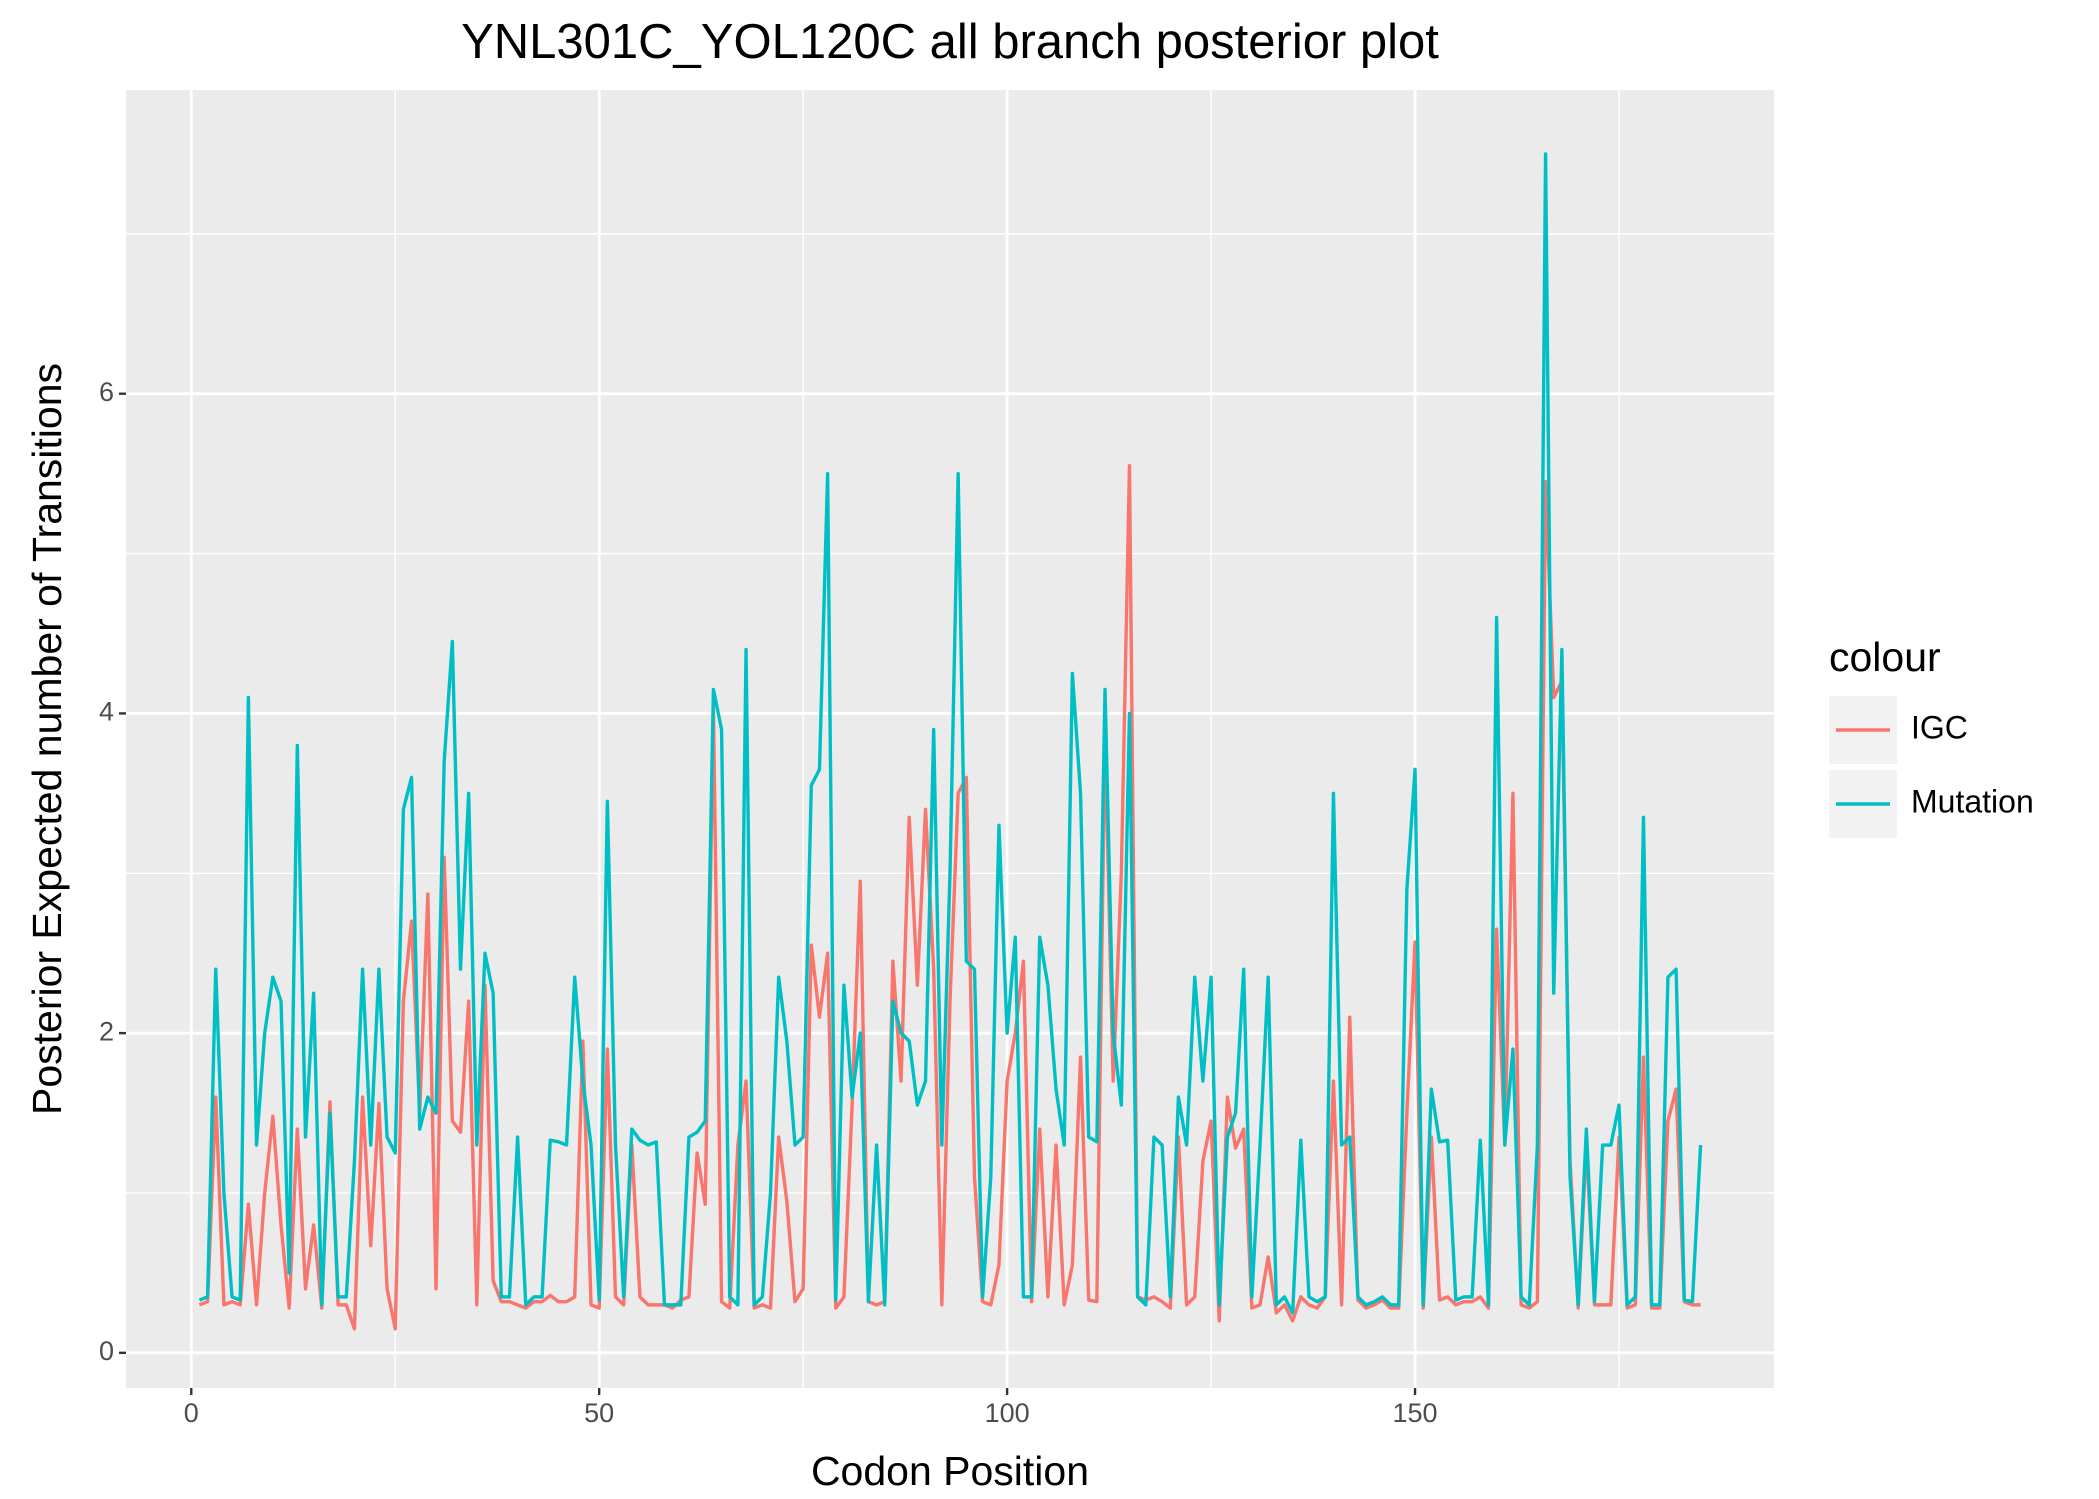  Describe the element at coordinates (1939, 727) in the screenshot. I see `legend-label: IGC` at that location.